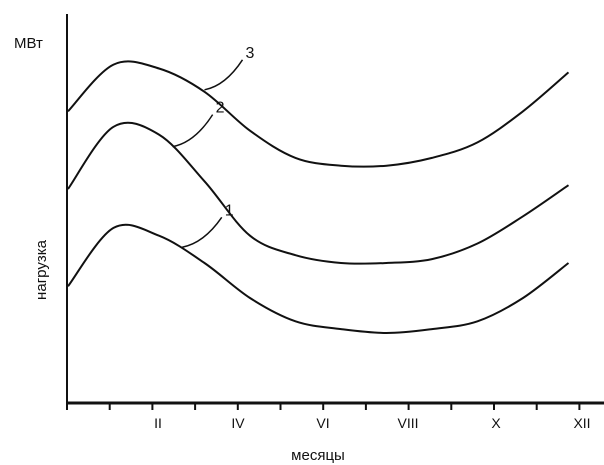  I want to click on series-label-1: 1, so click(229, 210).